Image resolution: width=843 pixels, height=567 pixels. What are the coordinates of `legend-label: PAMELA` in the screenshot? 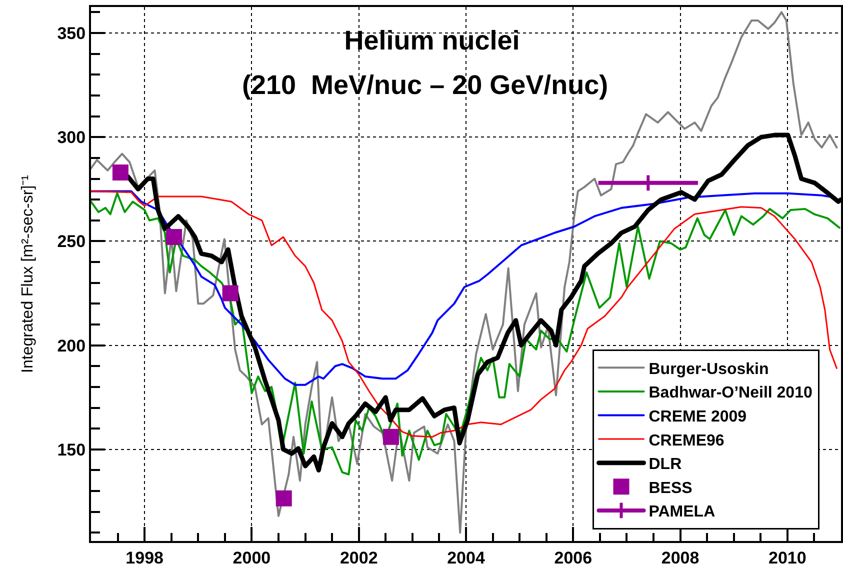 It's located at (682, 512).